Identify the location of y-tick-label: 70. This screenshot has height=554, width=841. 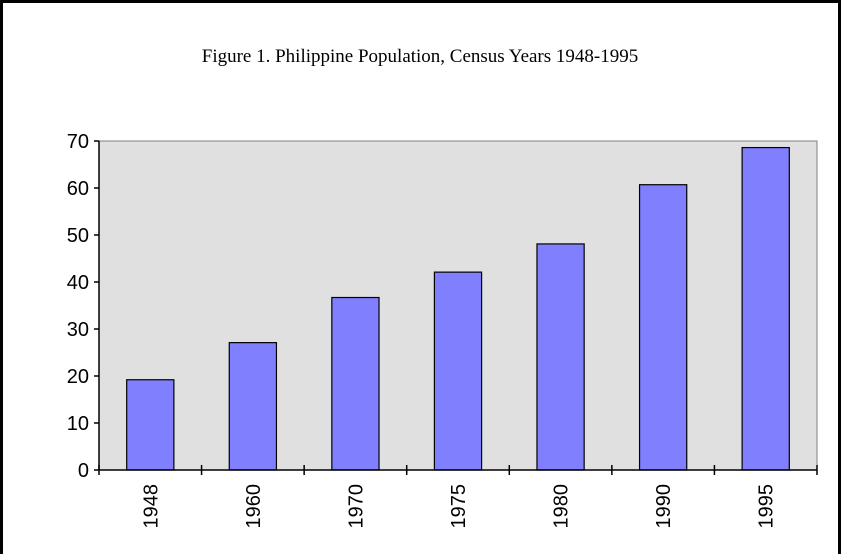
(78, 142).